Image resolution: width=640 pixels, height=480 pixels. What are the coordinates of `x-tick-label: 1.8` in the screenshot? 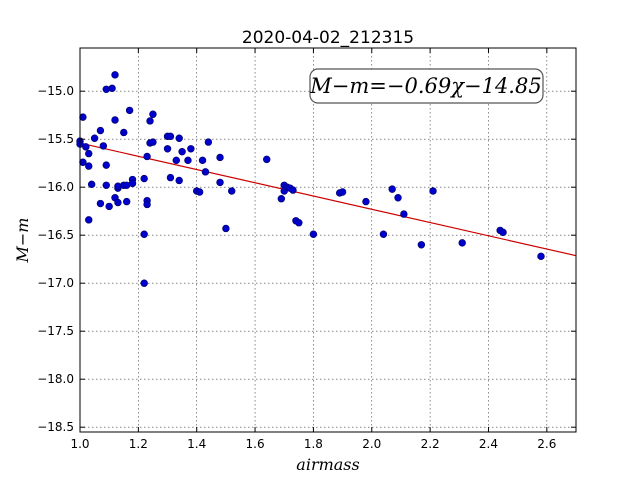 It's located at (313, 444).